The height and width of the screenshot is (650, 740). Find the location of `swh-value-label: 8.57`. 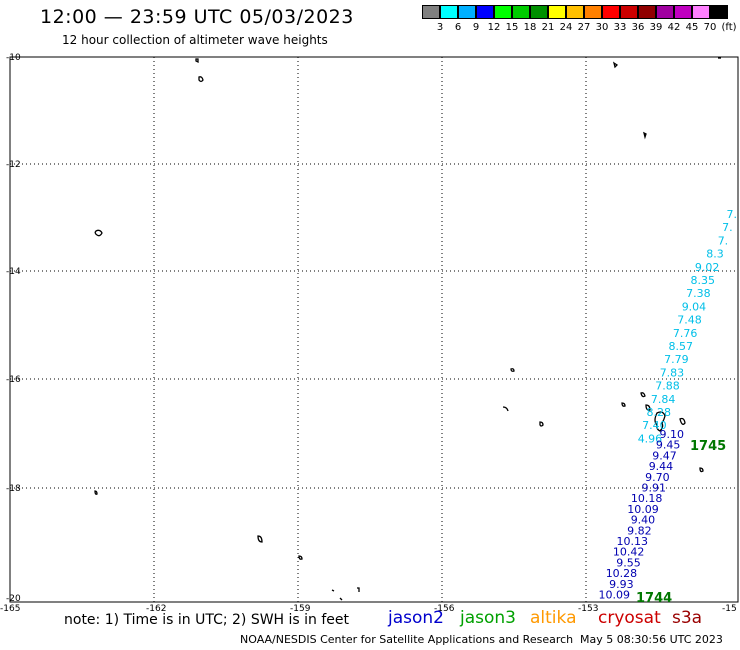

swh-value-label: 8.57 is located at coordinates (681, 346).